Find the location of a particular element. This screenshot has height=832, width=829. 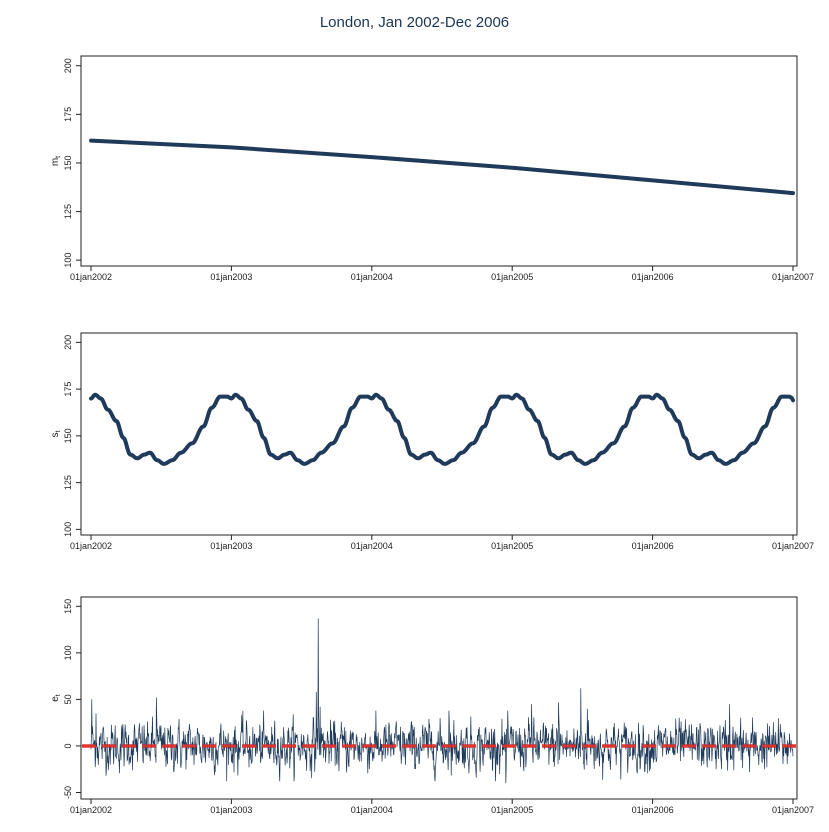

y-tick-label: 50 is located at coordinates (68, 699).